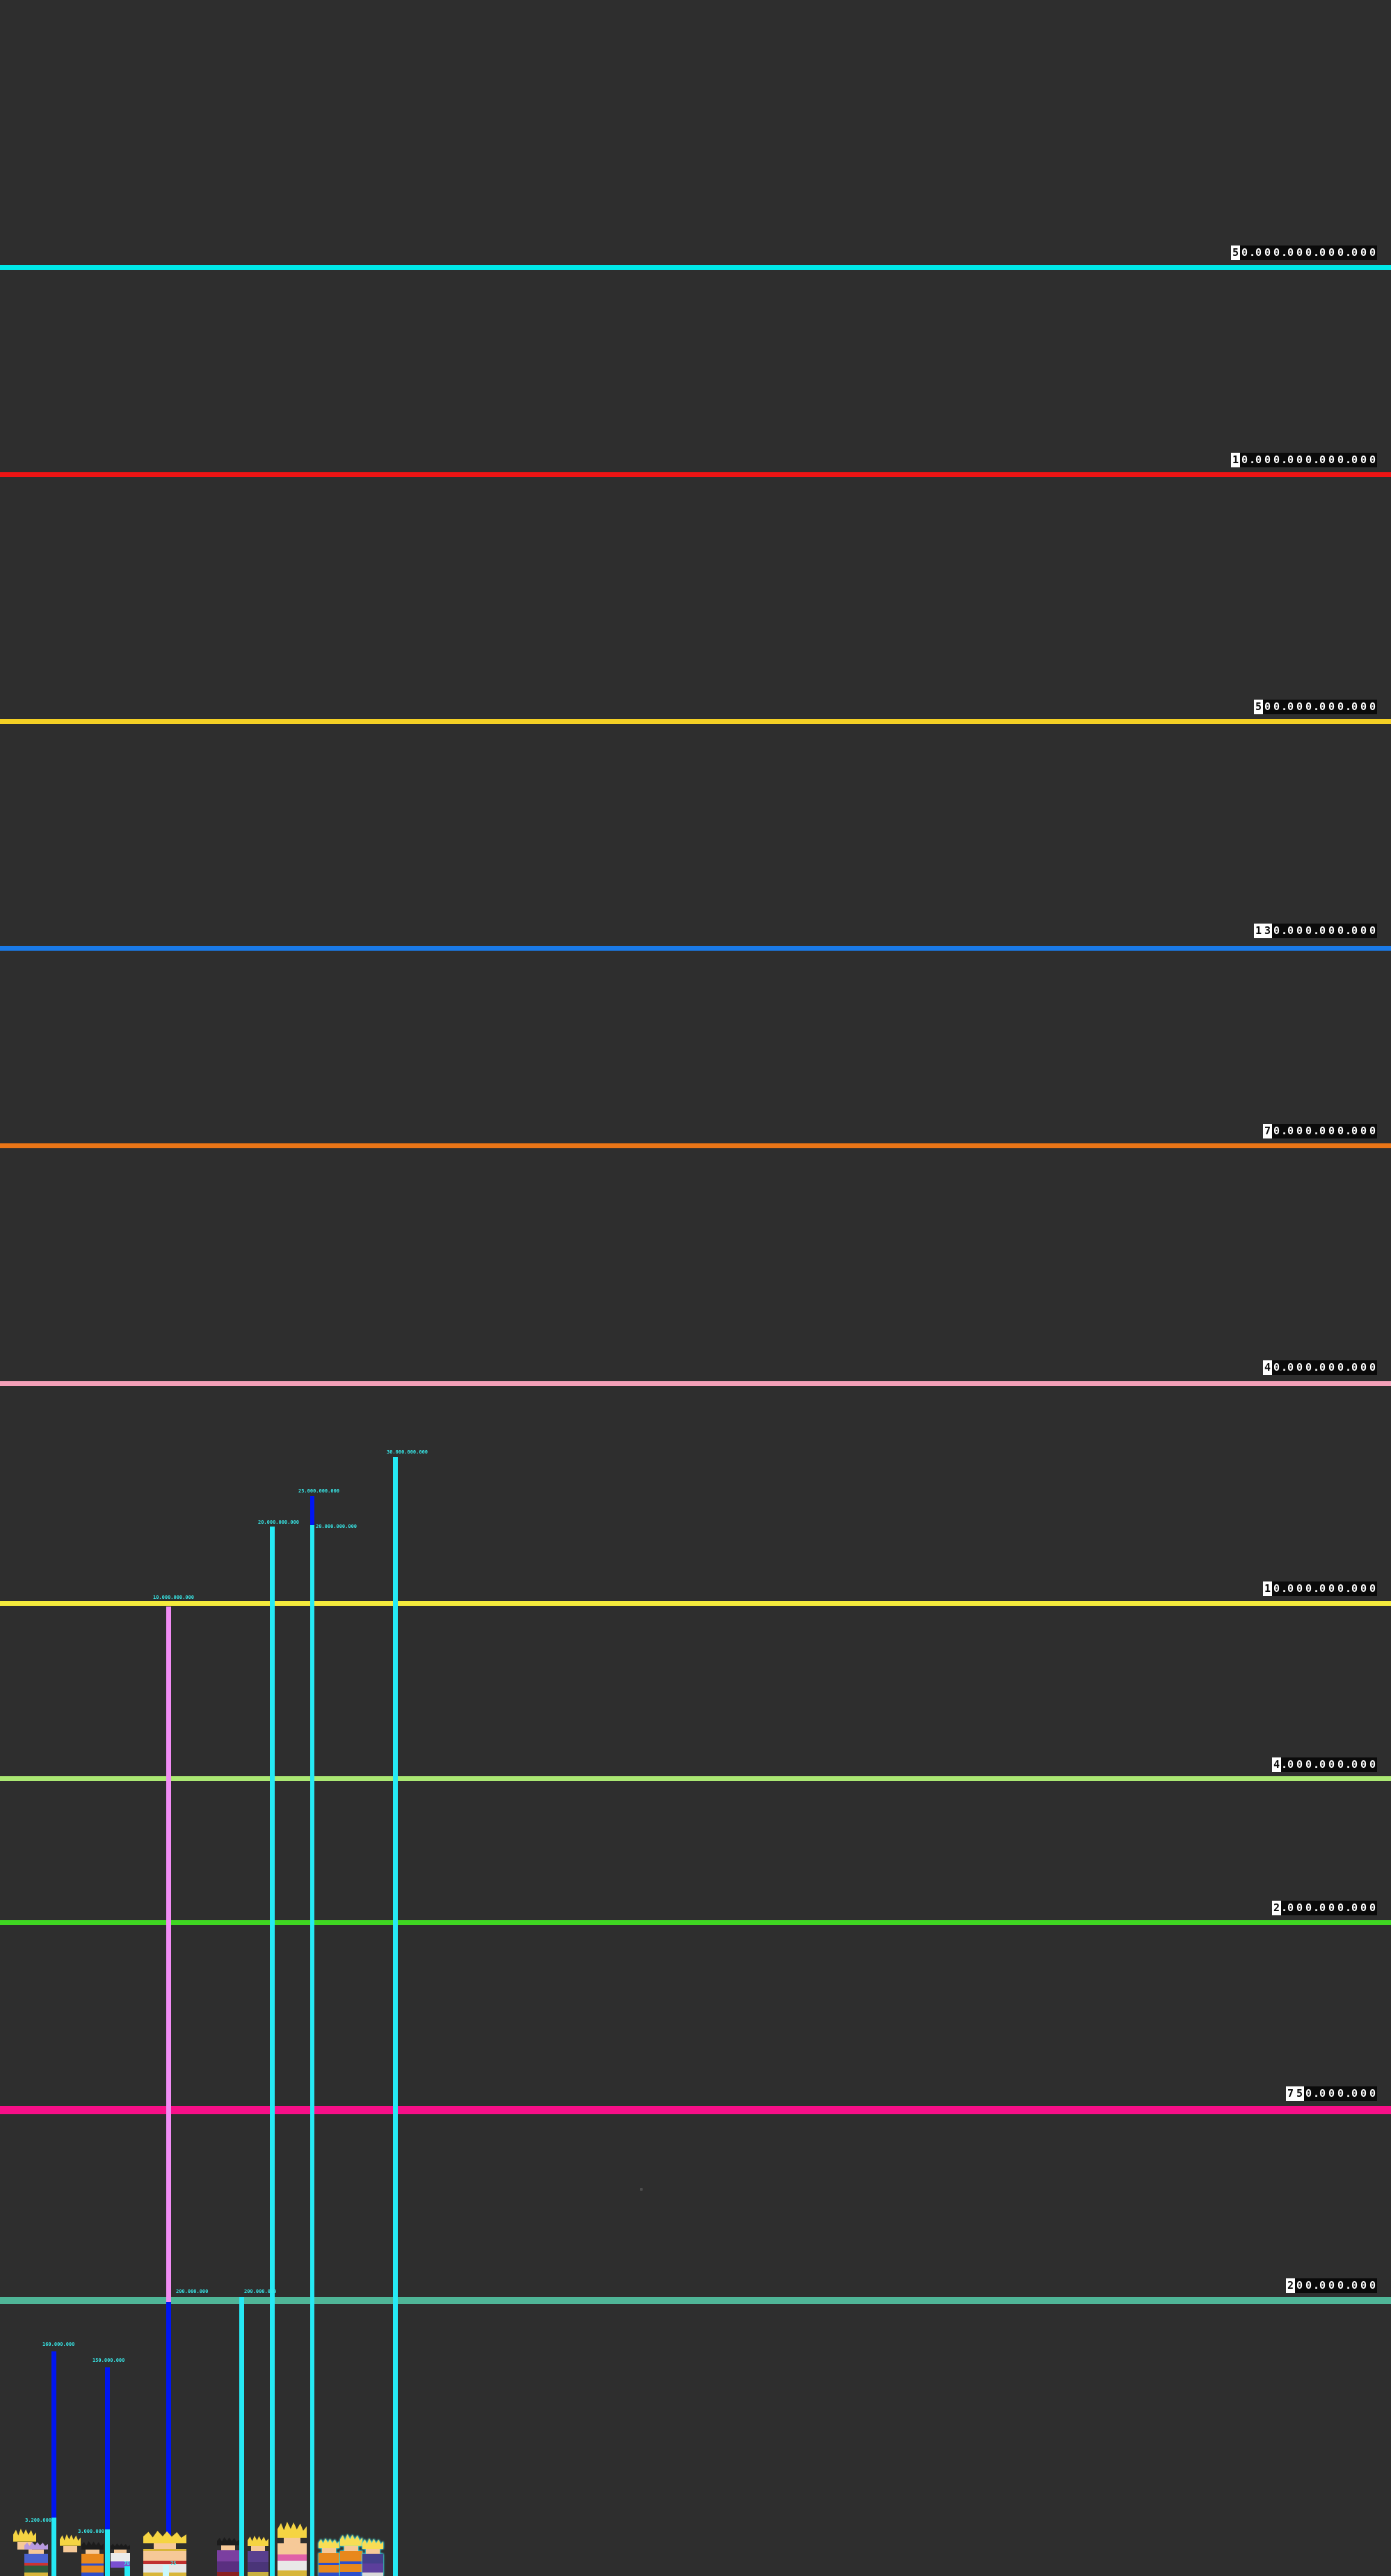 The height and width of the screenshot is (2576, 1391). I want to click on bar-value-label: 30.000.000.000, so click(407, 1452).